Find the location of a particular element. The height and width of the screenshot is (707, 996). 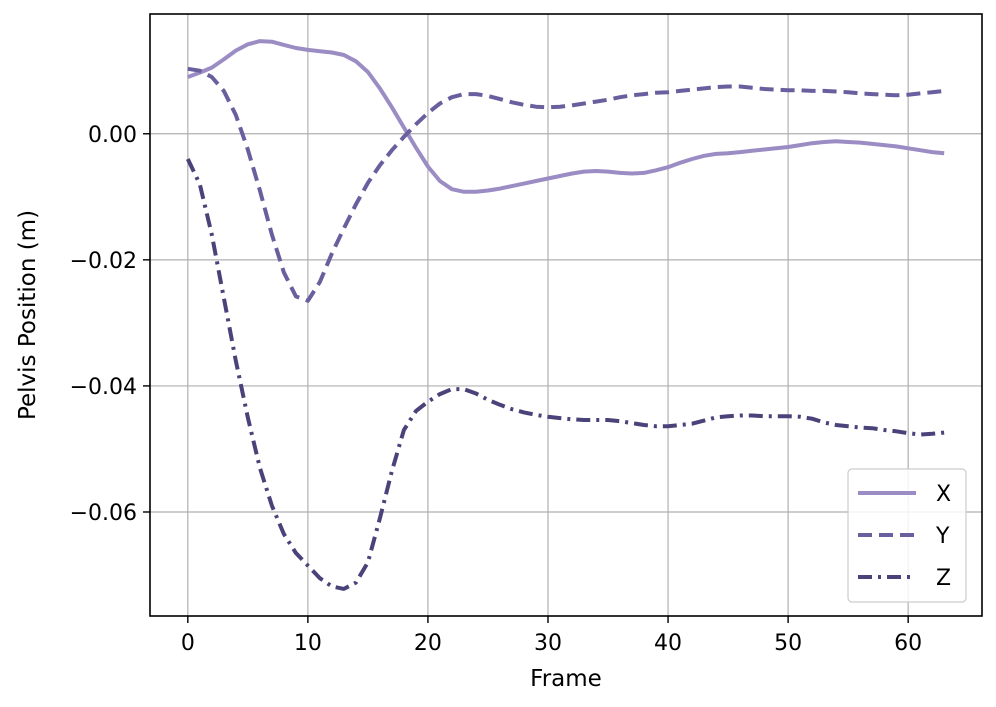

y-tick-label: −0.02 is located at coordinates (103, 261).